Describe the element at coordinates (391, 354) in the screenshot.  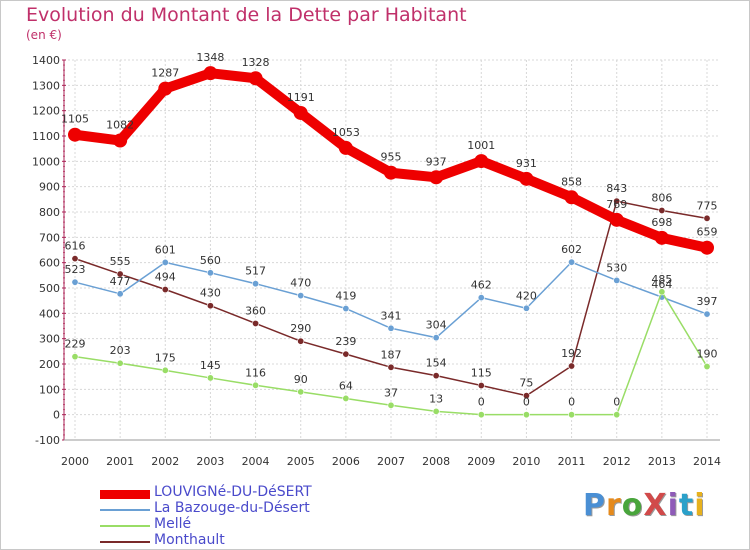
I see `data-label: 187` at that location.